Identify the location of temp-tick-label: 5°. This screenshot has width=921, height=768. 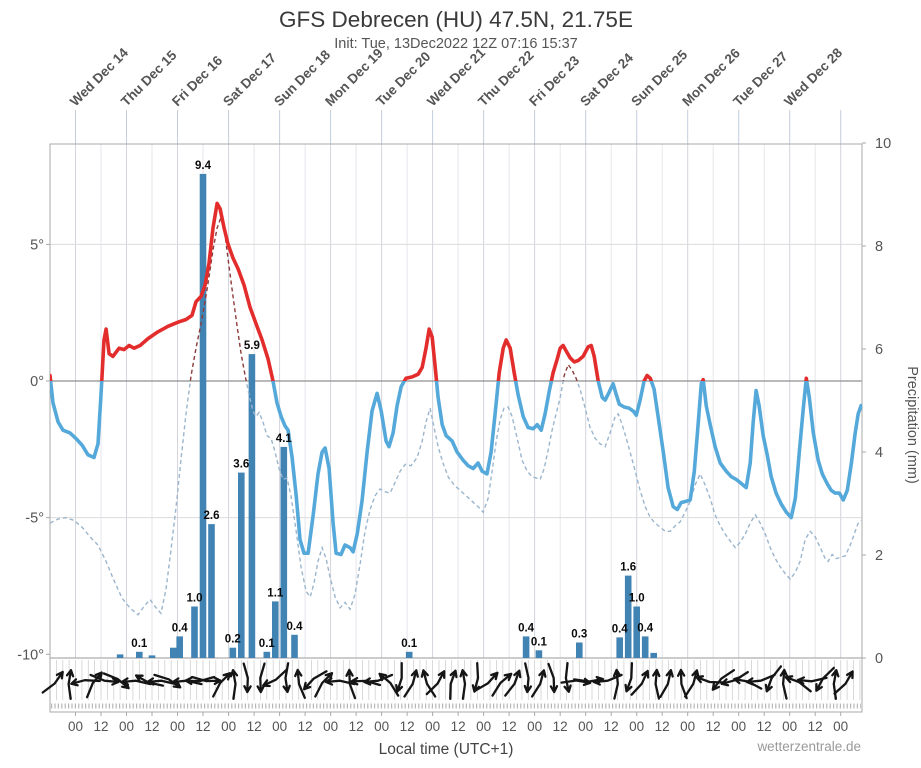
(37, 245).